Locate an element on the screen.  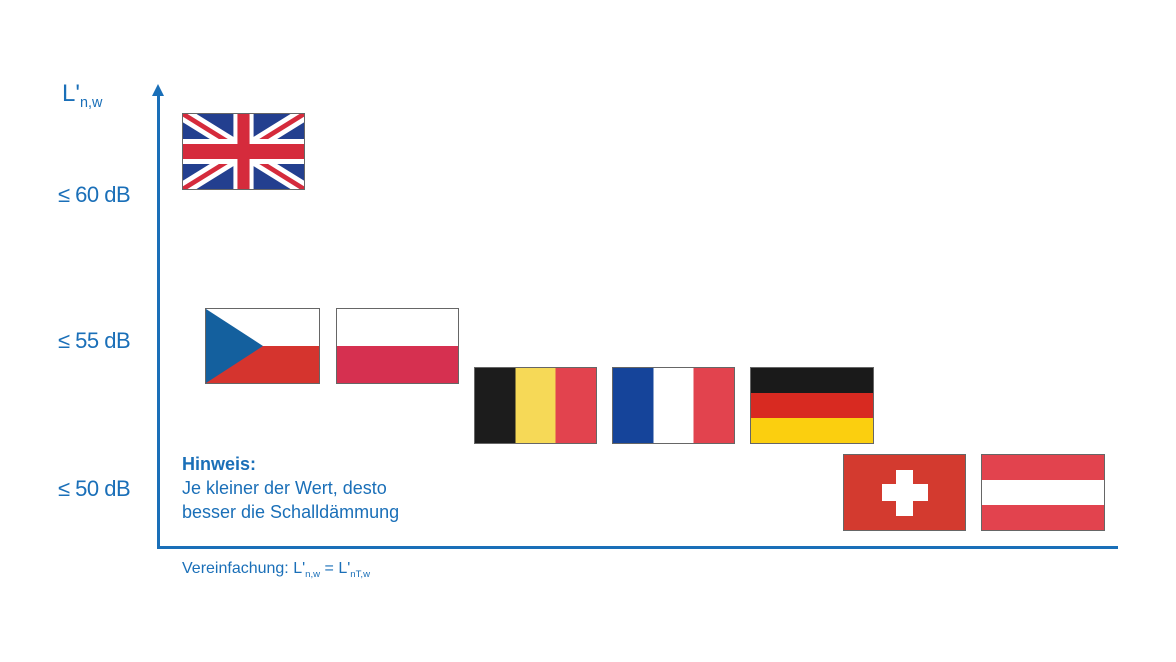
uk-flag is located at coordinates (243, 151).